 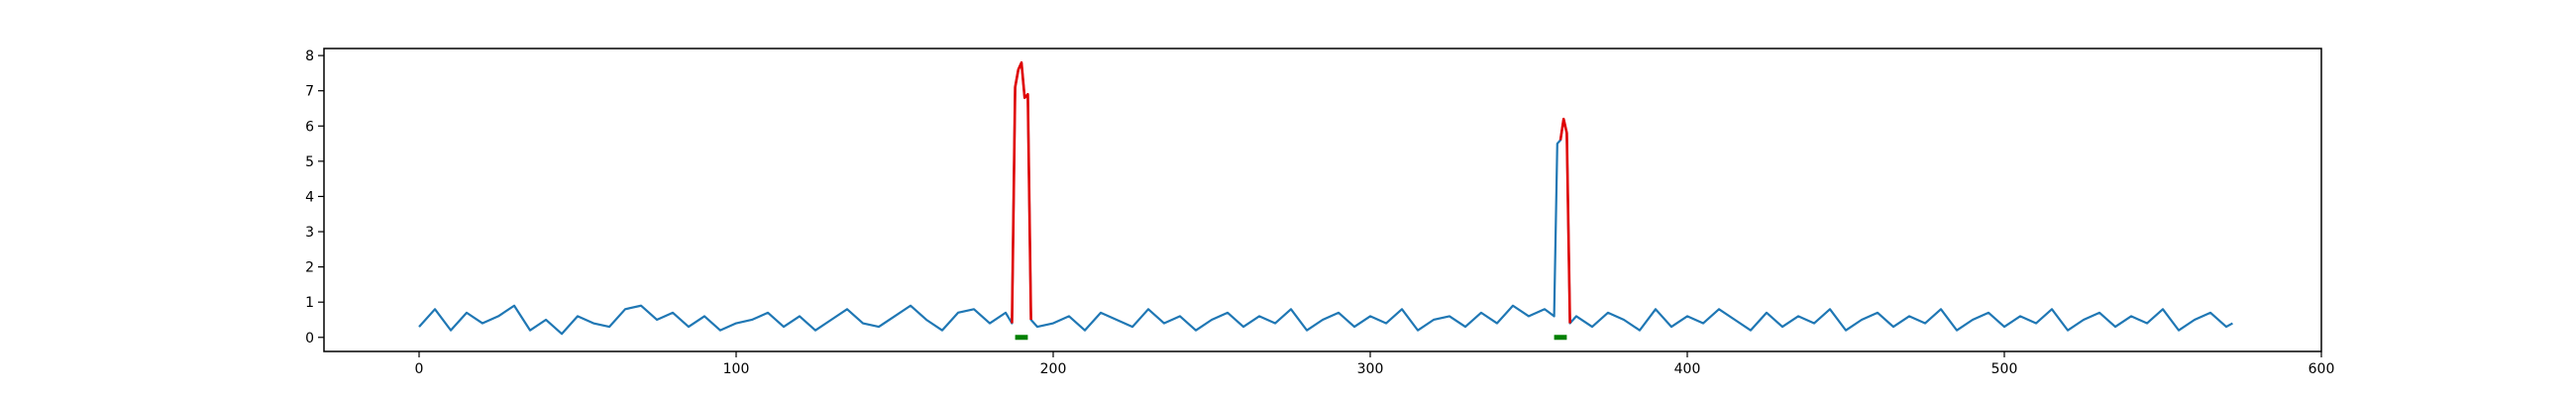 I want to click on y-tick-label: 8, so click(x=309, y=56).